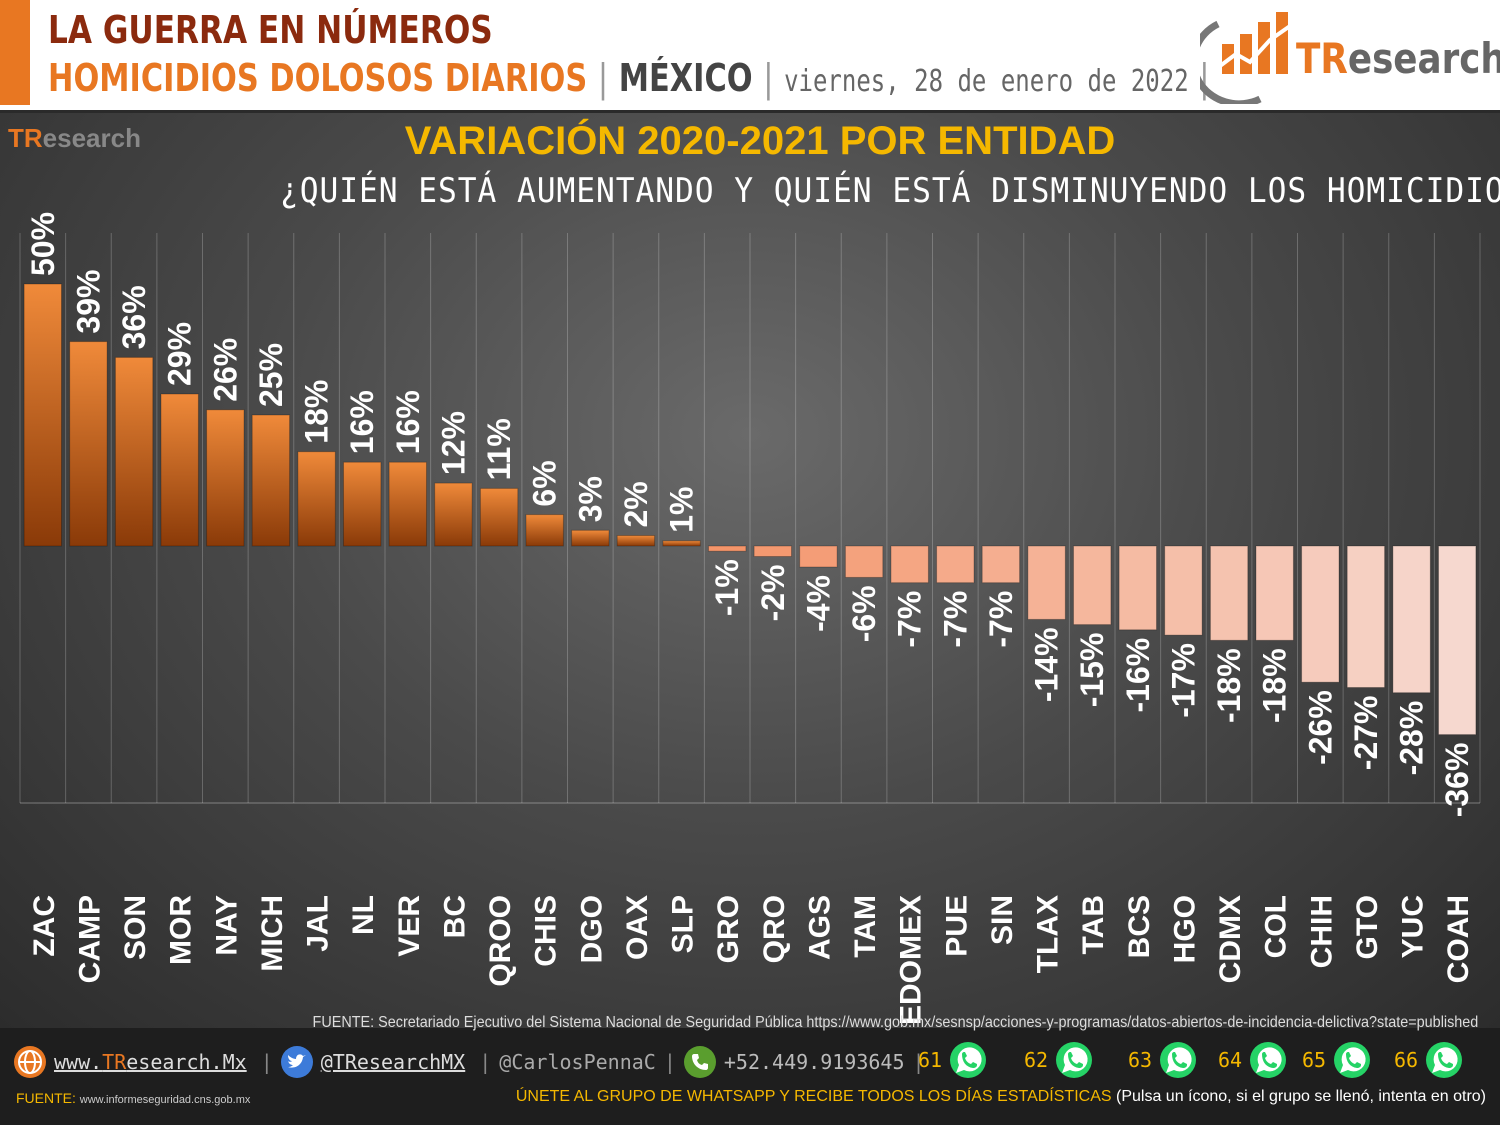 This screenshot has height=1125, width=1500. I want to click on category-label: JAL, so click(318, 923).